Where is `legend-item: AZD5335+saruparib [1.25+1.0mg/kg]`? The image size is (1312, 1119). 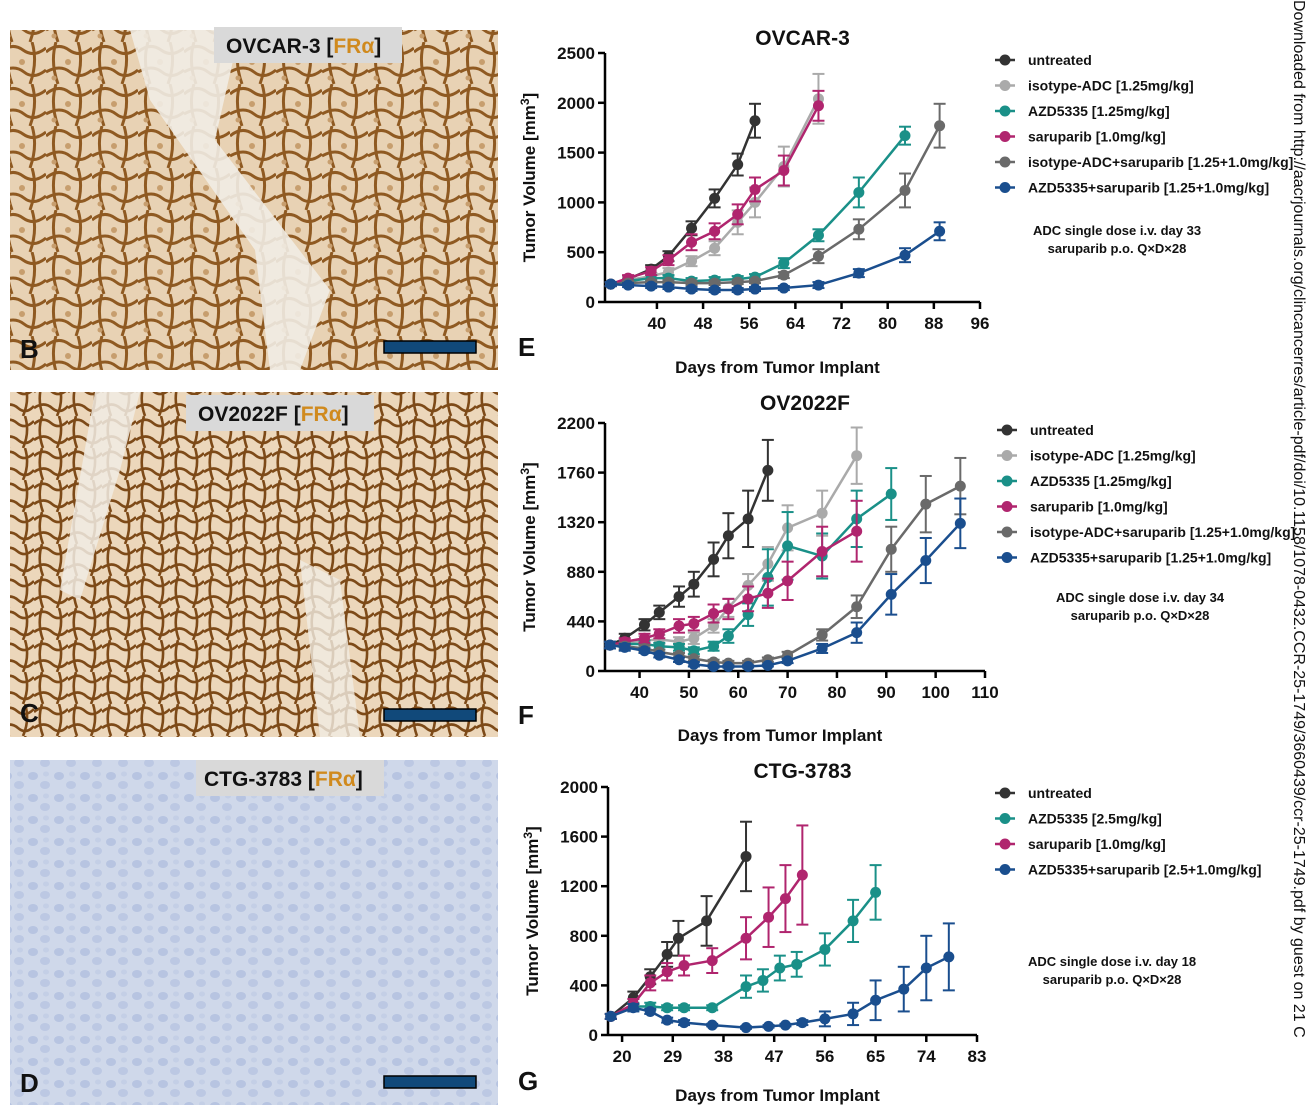 legend-item: AZD5335+saruparib [1.25+1.0mg/kg] is located at coordinates (1132, 188).